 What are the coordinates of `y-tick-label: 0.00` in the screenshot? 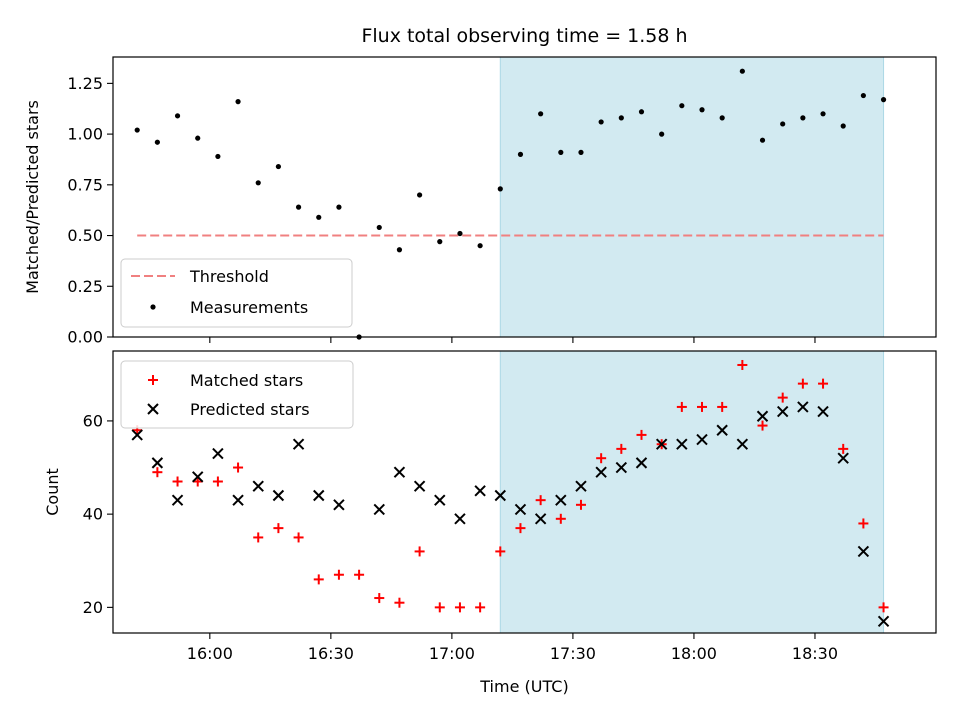 It's located at (85, 337).